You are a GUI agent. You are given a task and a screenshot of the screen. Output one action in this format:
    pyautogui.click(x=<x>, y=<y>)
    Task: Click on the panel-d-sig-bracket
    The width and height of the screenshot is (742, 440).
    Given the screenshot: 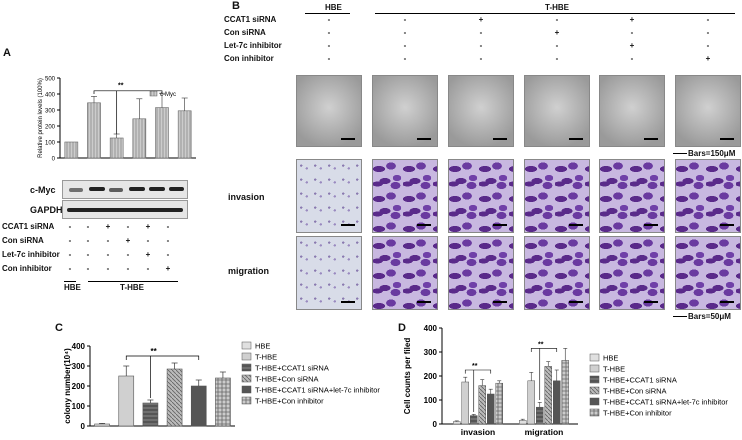 What is the action you would take?
    pyautogui.click(x=544, y=350)
    